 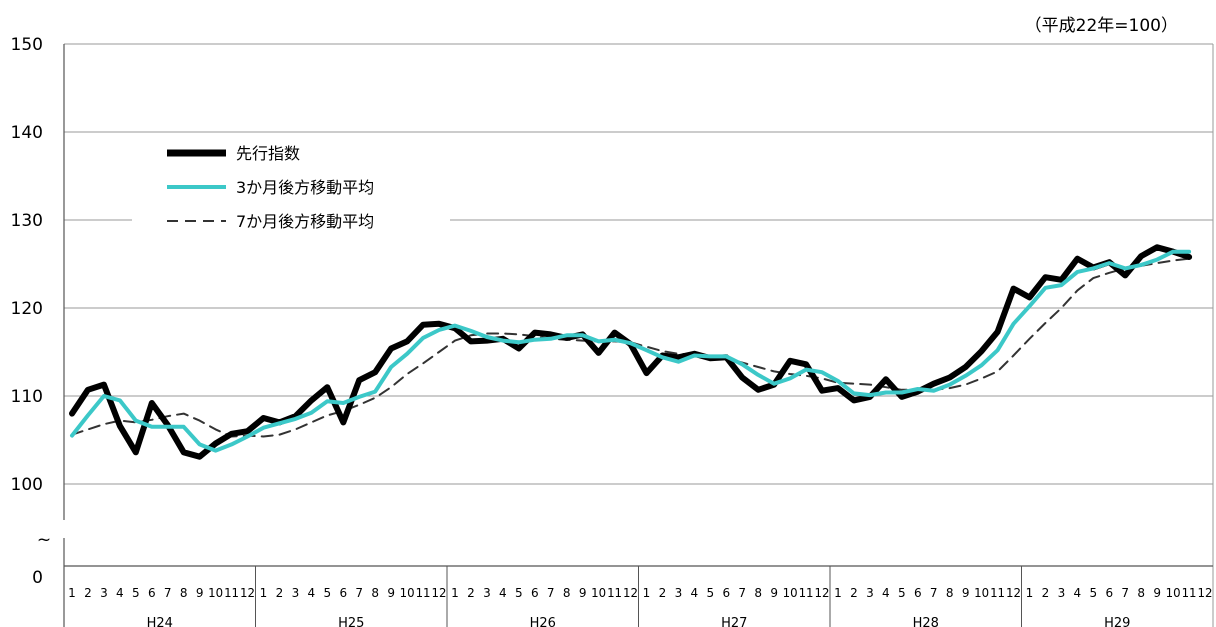 What do you see at coordinates (27, 45) in the screenshot?
I see `y-tick-label-150: 150` at bounding box center [27, 45].